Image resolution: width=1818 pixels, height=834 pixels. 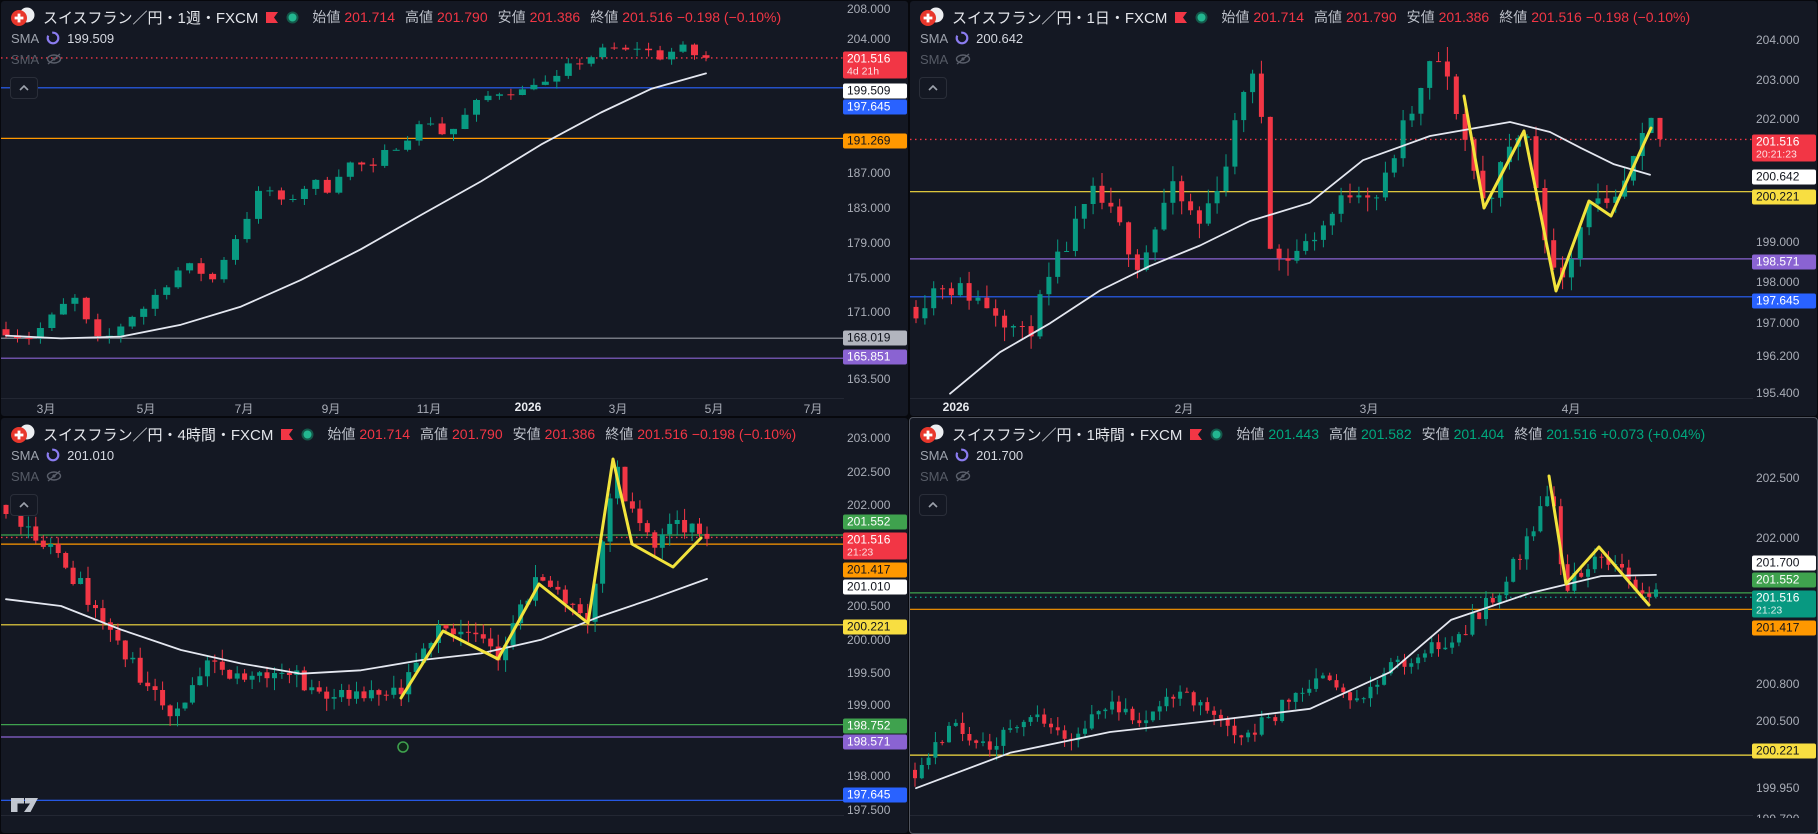 I want to click on drawing-anchor-marker, so click(x=403, y=747).